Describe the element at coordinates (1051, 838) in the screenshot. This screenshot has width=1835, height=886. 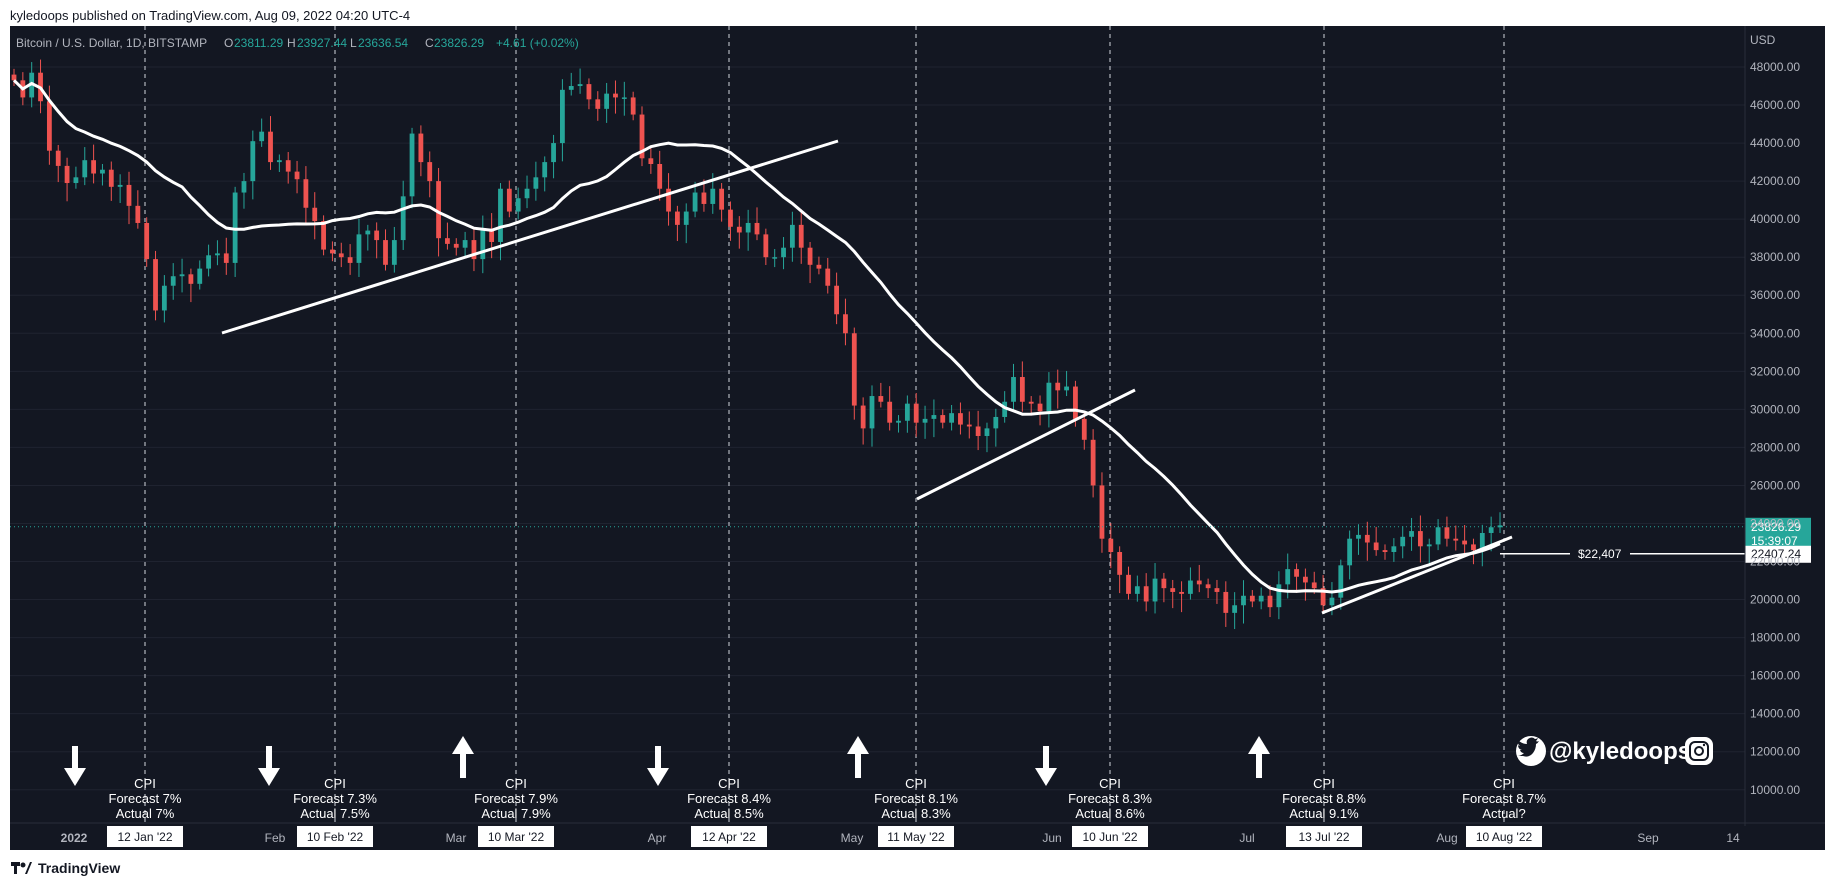
I see `x-month-label: Jun` at that location.